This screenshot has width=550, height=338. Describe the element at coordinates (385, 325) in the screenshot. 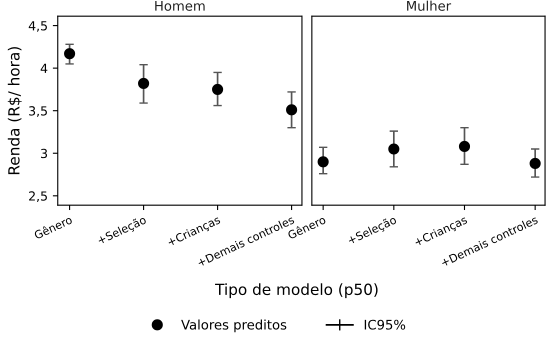

I see `text: IC95%` at that location.